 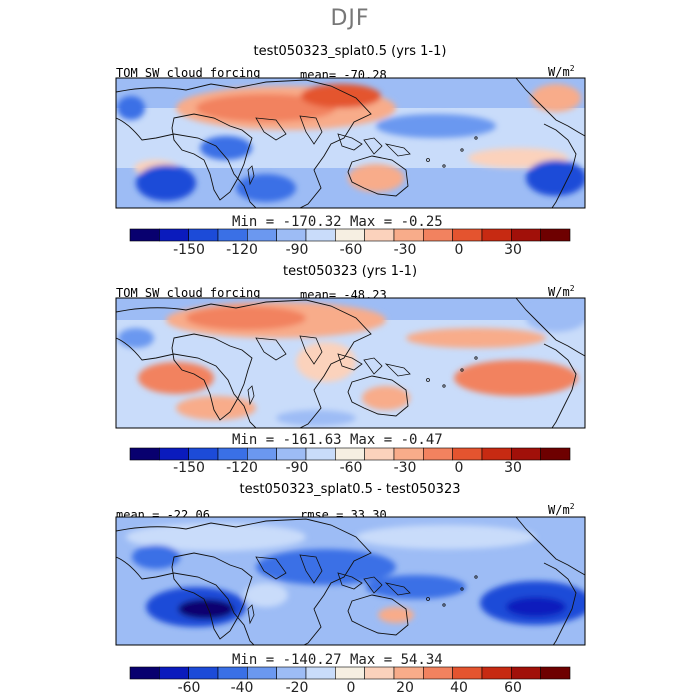 What do you see at coordinates (513, 688) in the screenshot?
I see `colorbar-3-tick: 60` at bounding box center [513, 688].